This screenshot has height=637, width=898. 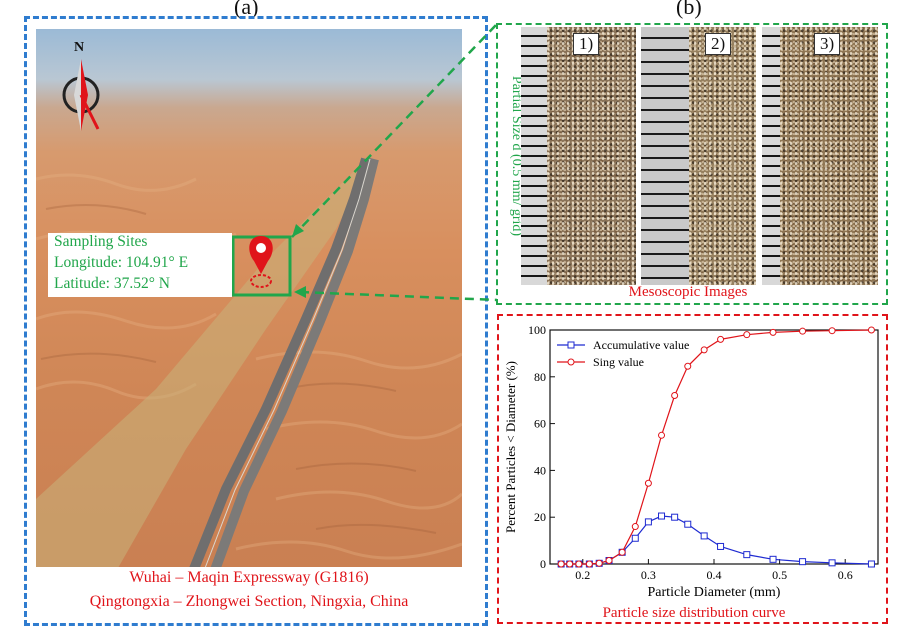 What do you see at coordinates (714, 575) in the screenshot?
I see `x-tick-label: 0.4` at bounding box center [714, 575].